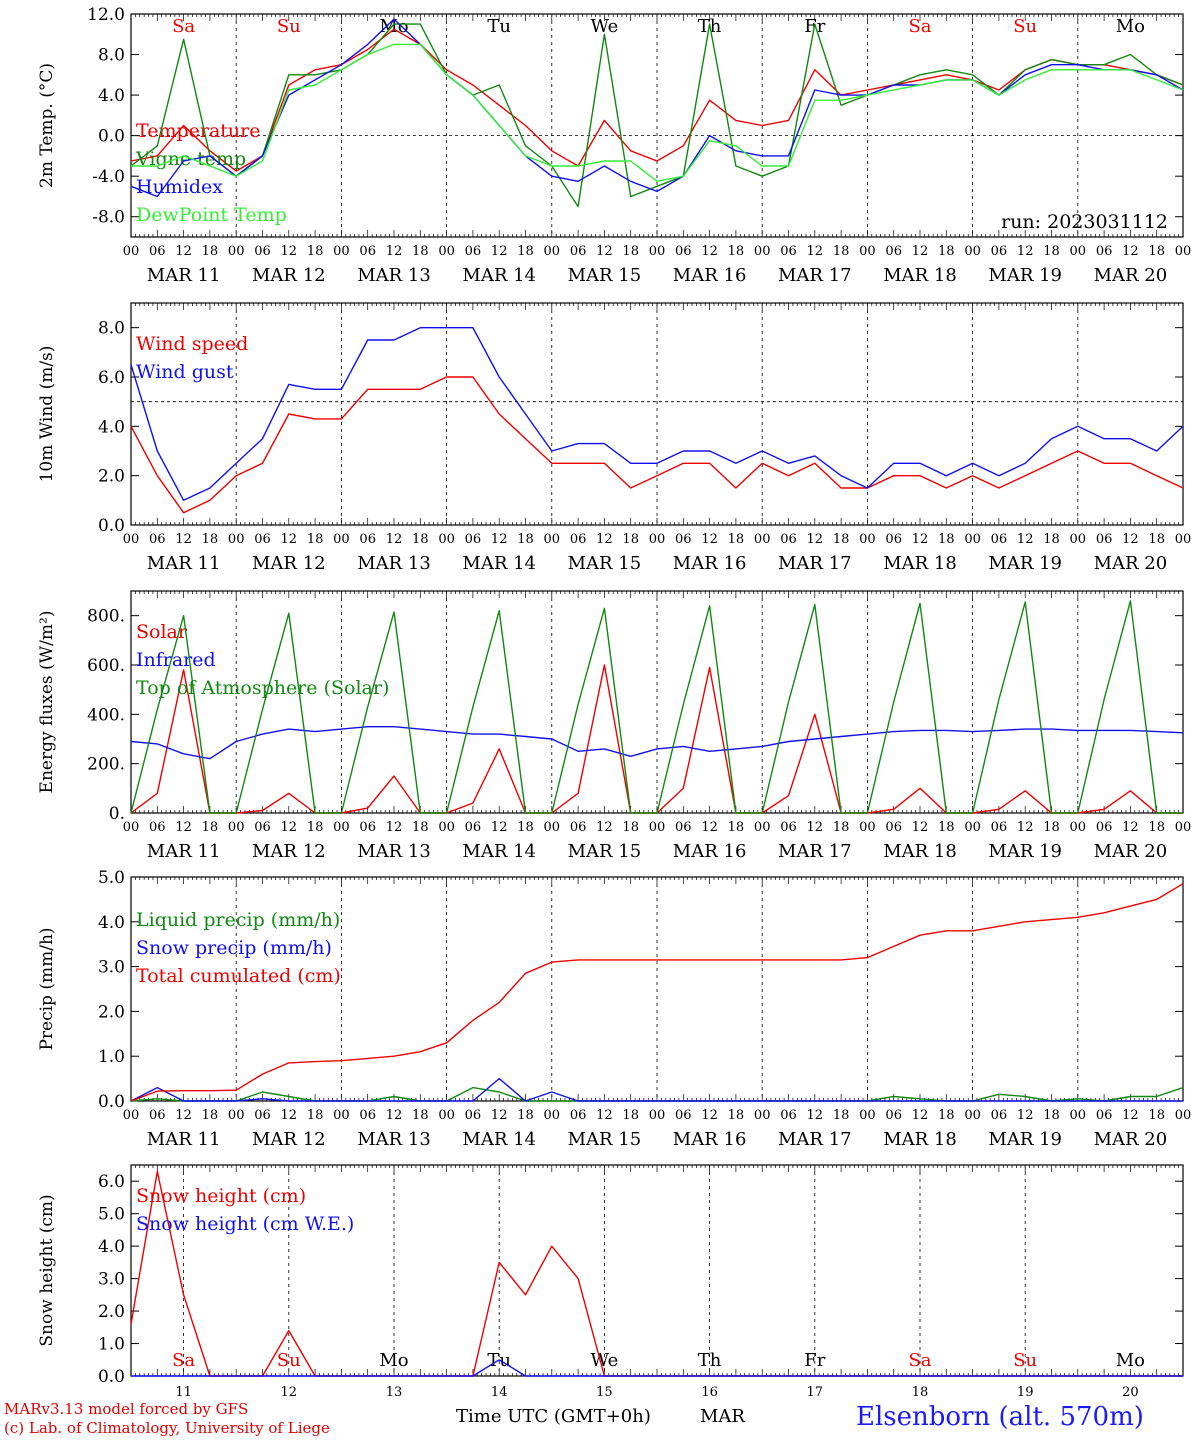 This screenshot has width=1194, height=1440. What do you see at coordinates (262, 688) in the screenshot?
I see `legend-entry: Top of Atmosphere (Solar)` at bounding box center [262, 688].